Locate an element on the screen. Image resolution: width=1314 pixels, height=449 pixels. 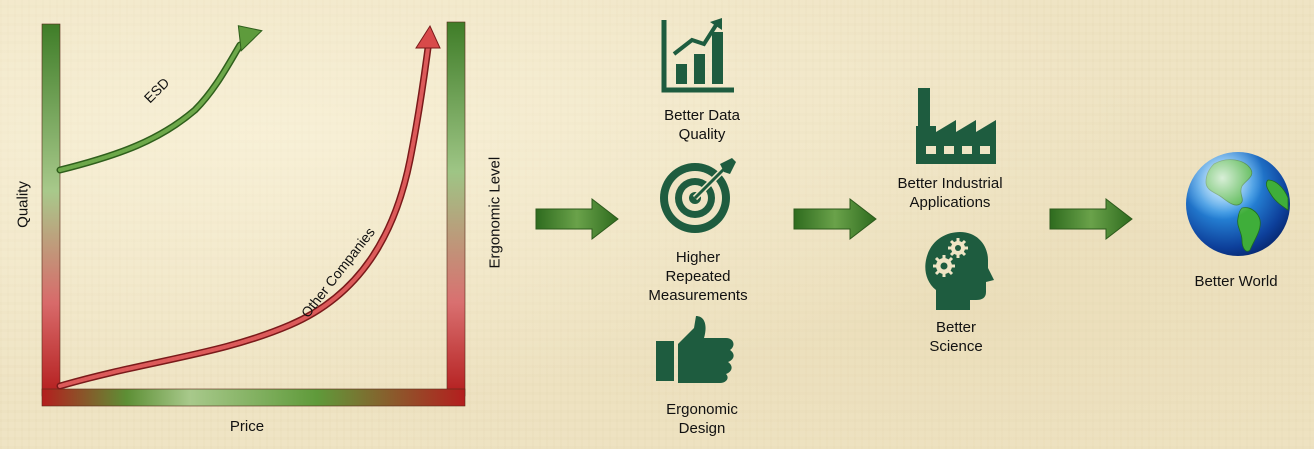
bar-chart-icon is located at coordinates (697, 55).